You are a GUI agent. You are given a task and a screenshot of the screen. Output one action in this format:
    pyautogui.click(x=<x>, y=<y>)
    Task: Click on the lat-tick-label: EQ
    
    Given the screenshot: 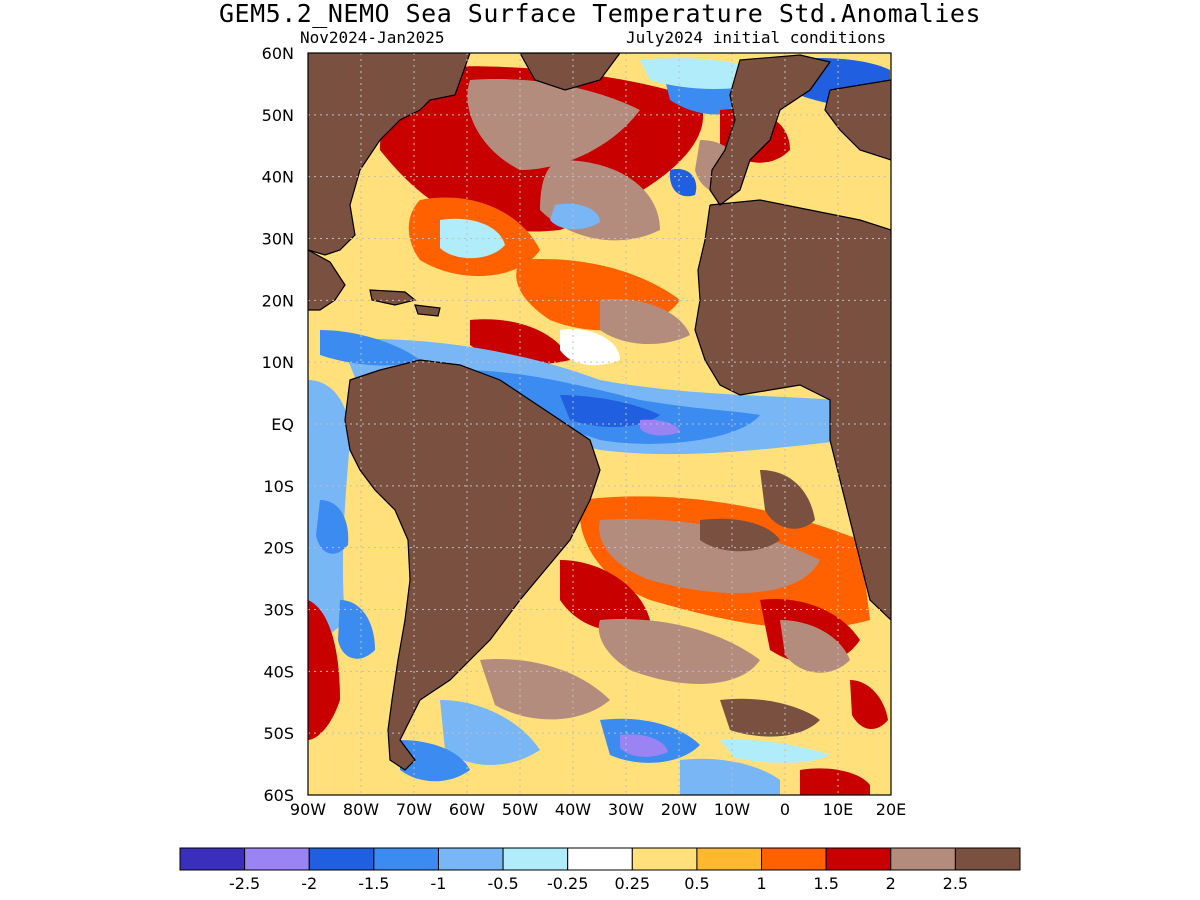 What is the action you would take?
    pyautogui.click(x=282, y=424)
    